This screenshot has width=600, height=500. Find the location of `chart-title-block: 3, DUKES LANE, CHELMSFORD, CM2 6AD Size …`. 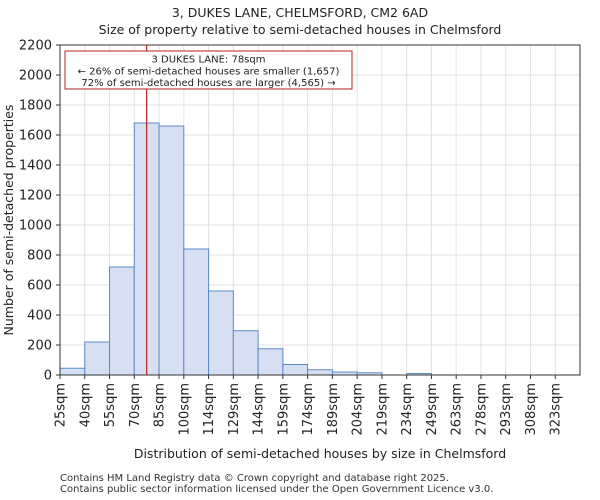

chart-title-block: 3, DUKES LANE, CHELMSFORD, CM2 6AD Size … is located at coordinates (300, 21).